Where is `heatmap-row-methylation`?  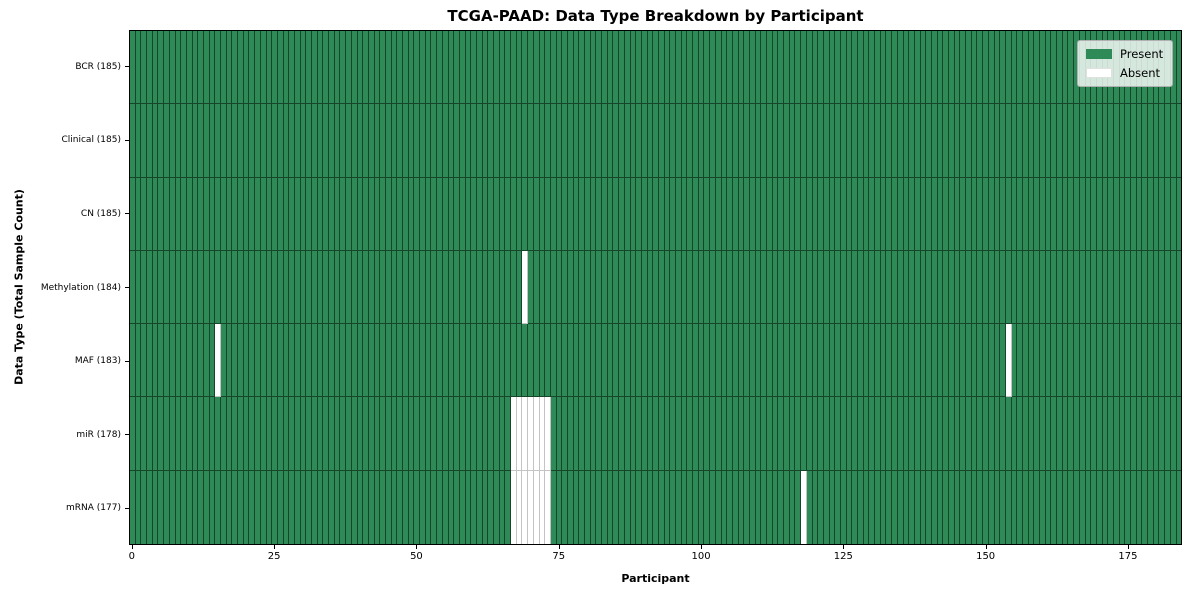 heatmap-row-methylation is located at coordinates (656, 287).